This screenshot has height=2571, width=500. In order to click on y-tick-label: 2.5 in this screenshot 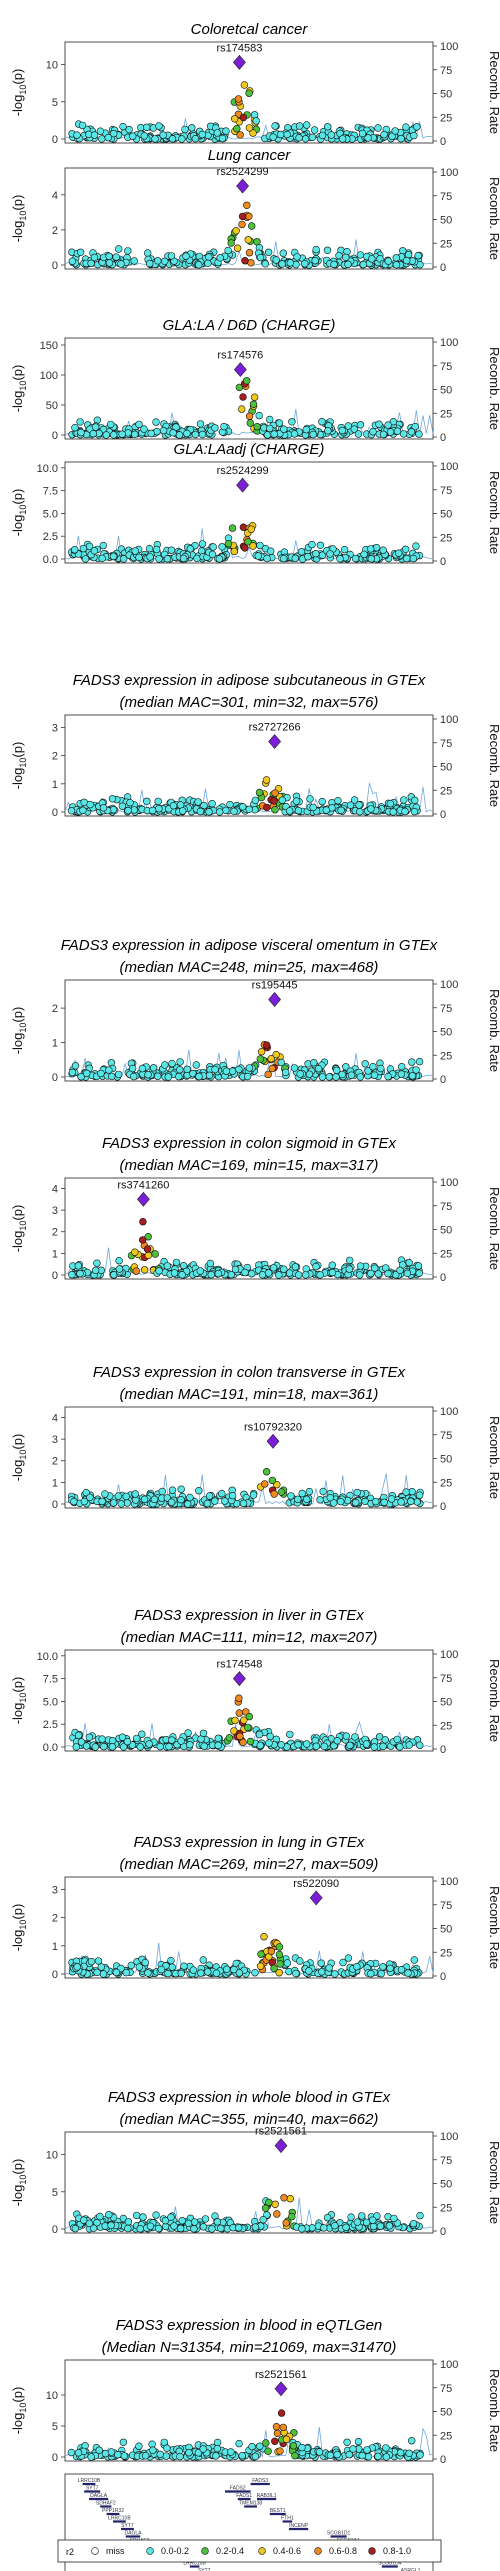, I will do `click(50, 537)`.